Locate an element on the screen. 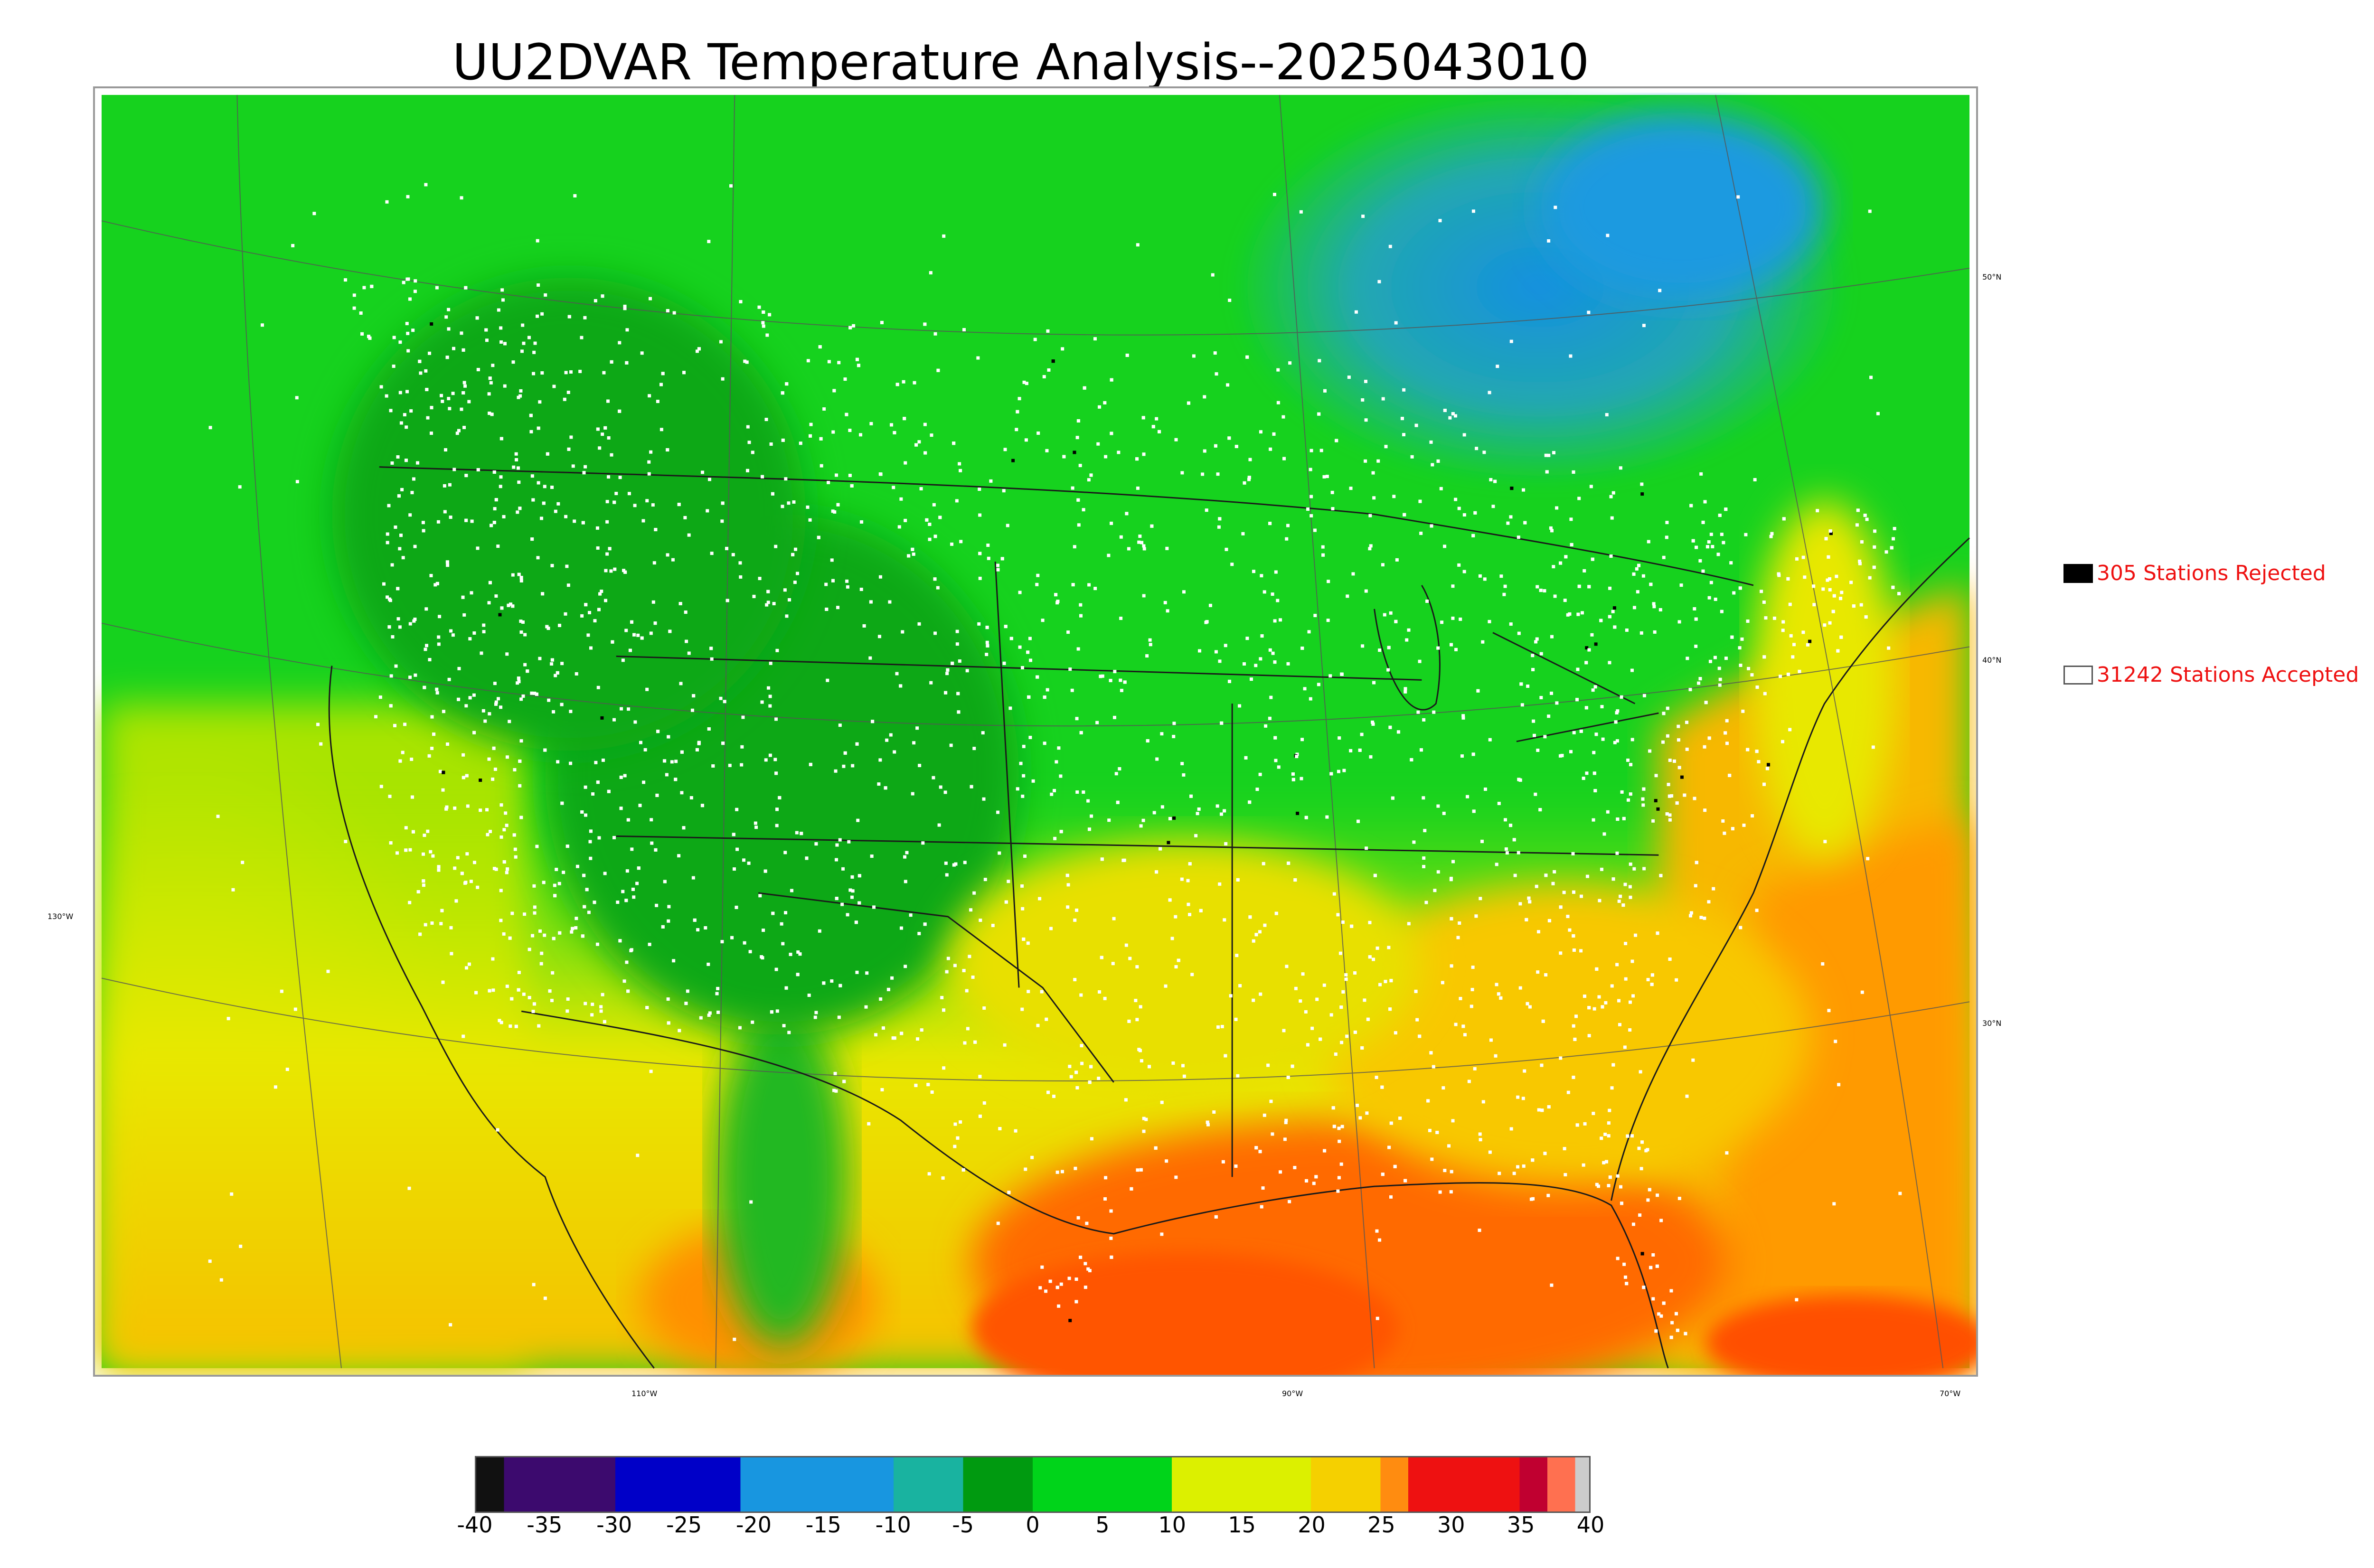 This screenshot has height=1568, width=2374. rejected-swatch is located at coordinates (2078, 573).